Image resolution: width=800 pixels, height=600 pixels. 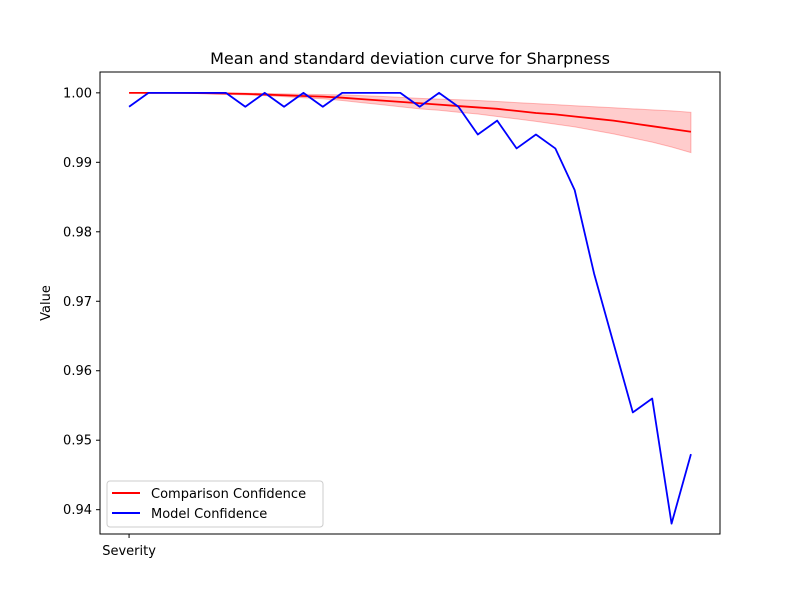 What do you see at coordinates (77, 371) in the screenshot?
I see `y-tick-label: 0.96` at bounding box center [77, 371].